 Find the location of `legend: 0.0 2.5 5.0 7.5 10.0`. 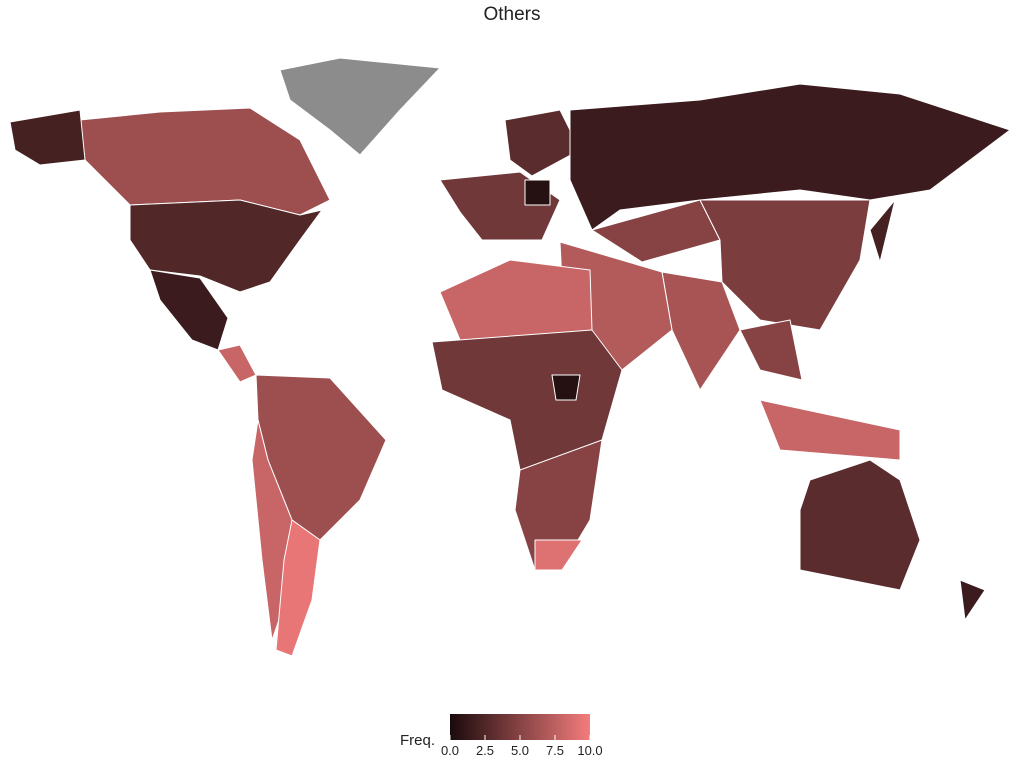

legend: 0.0 2.5 5.0 7.5 10.0 is located at coordinates (522, 746).